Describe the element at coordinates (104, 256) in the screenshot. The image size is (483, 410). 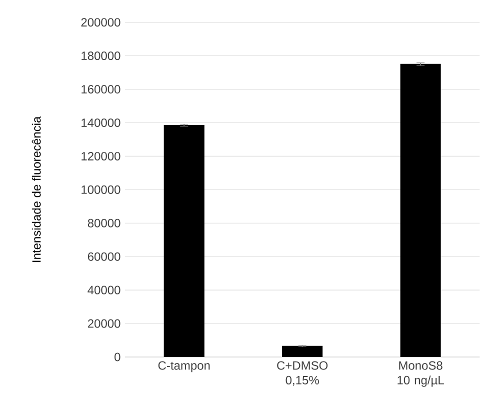
I see `y-tick-label: 60000` at that location.